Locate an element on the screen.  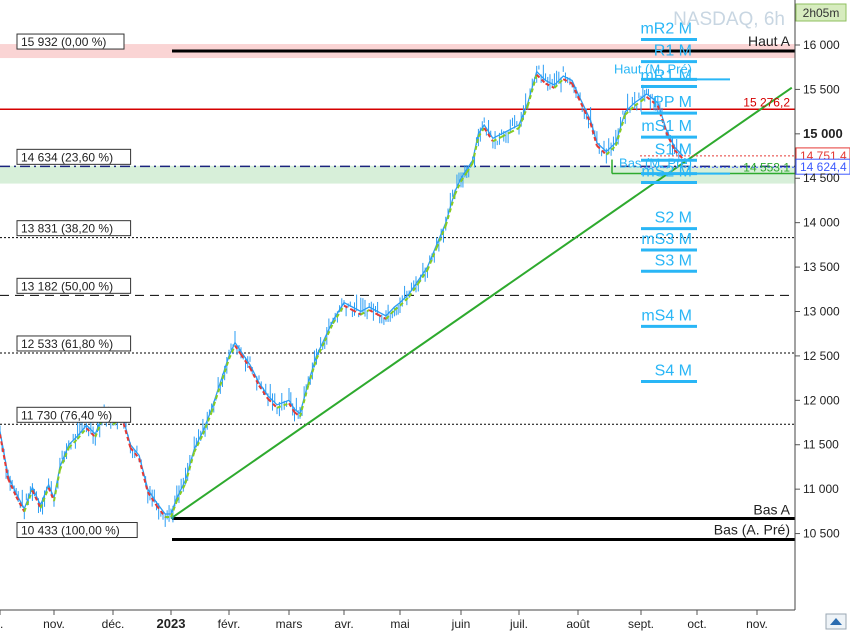
fib-level-label: 14 634 (23,60 %) is located at coordinates (74, 156).